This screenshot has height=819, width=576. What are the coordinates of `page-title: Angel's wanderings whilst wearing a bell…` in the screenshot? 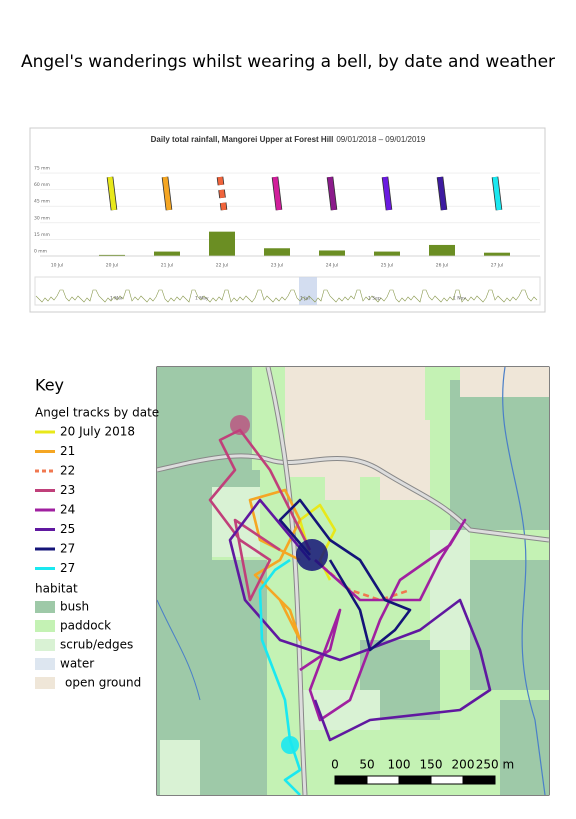 It's located at (288, 62).